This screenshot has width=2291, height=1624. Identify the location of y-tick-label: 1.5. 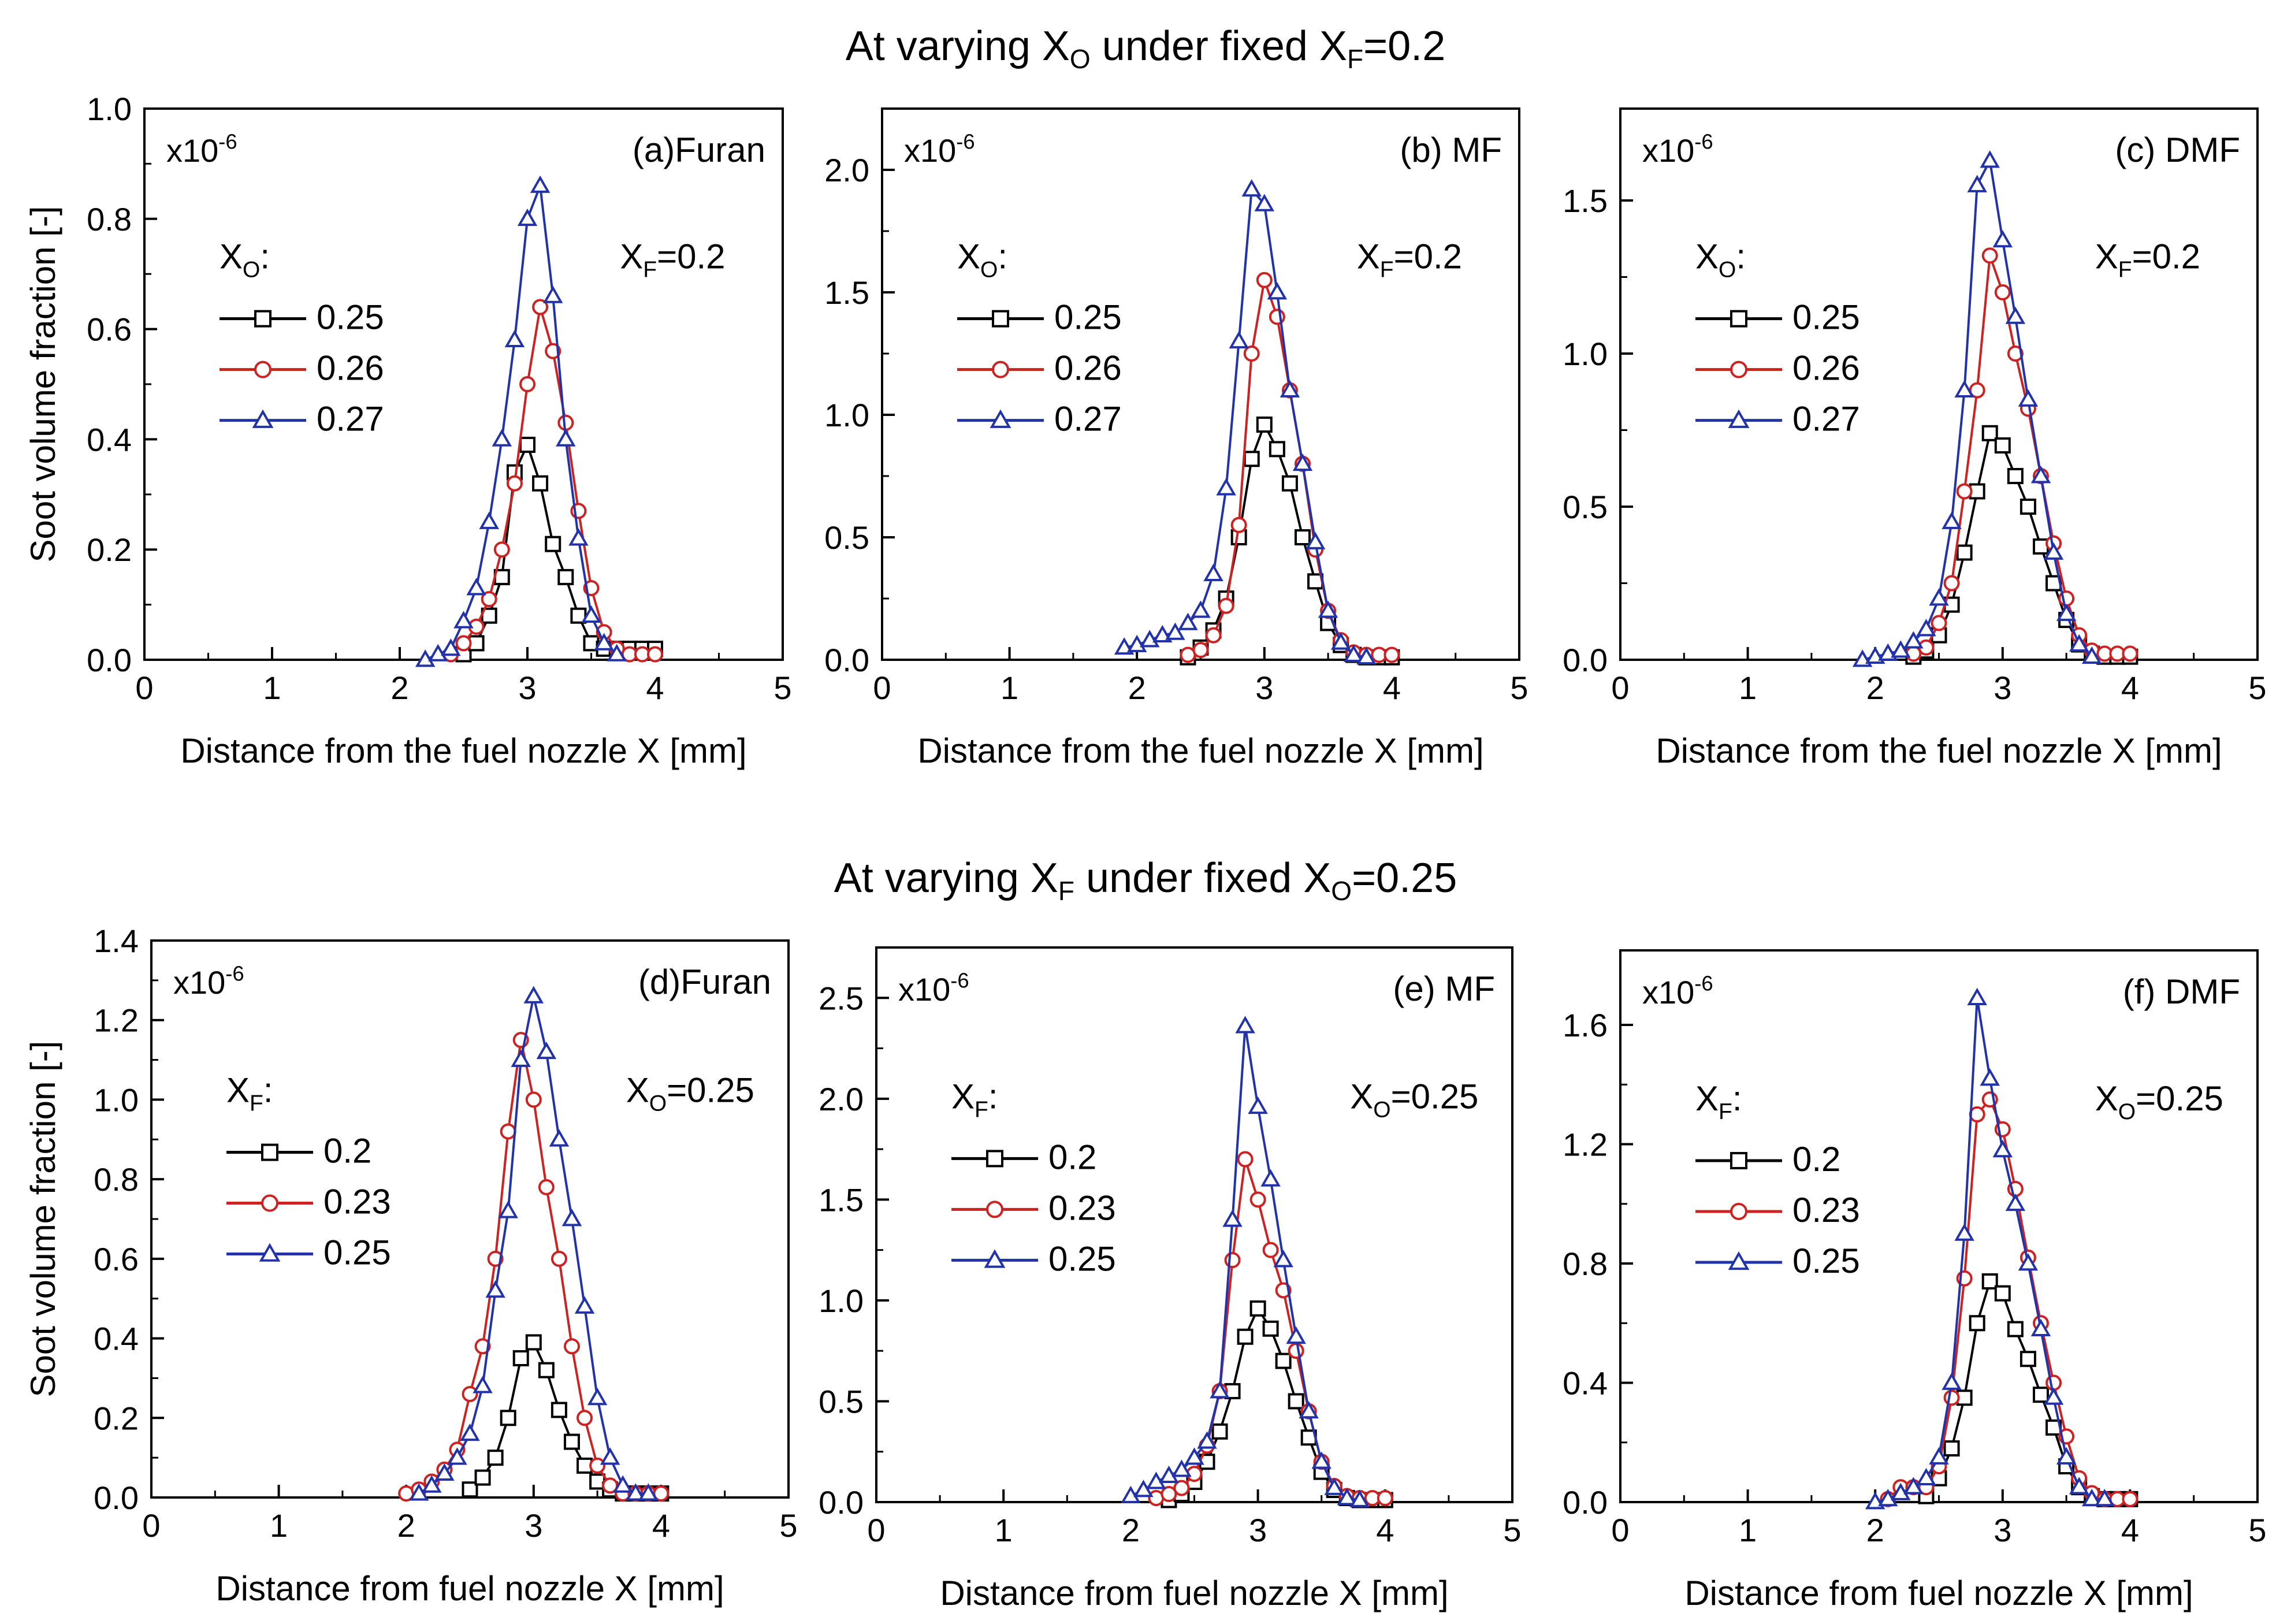
(846, 292).